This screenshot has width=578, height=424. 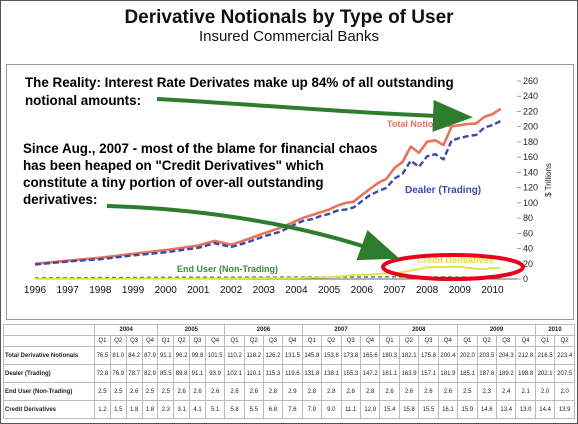 I want to click on x-tick-label: 2010, so click(x=492, y=290).